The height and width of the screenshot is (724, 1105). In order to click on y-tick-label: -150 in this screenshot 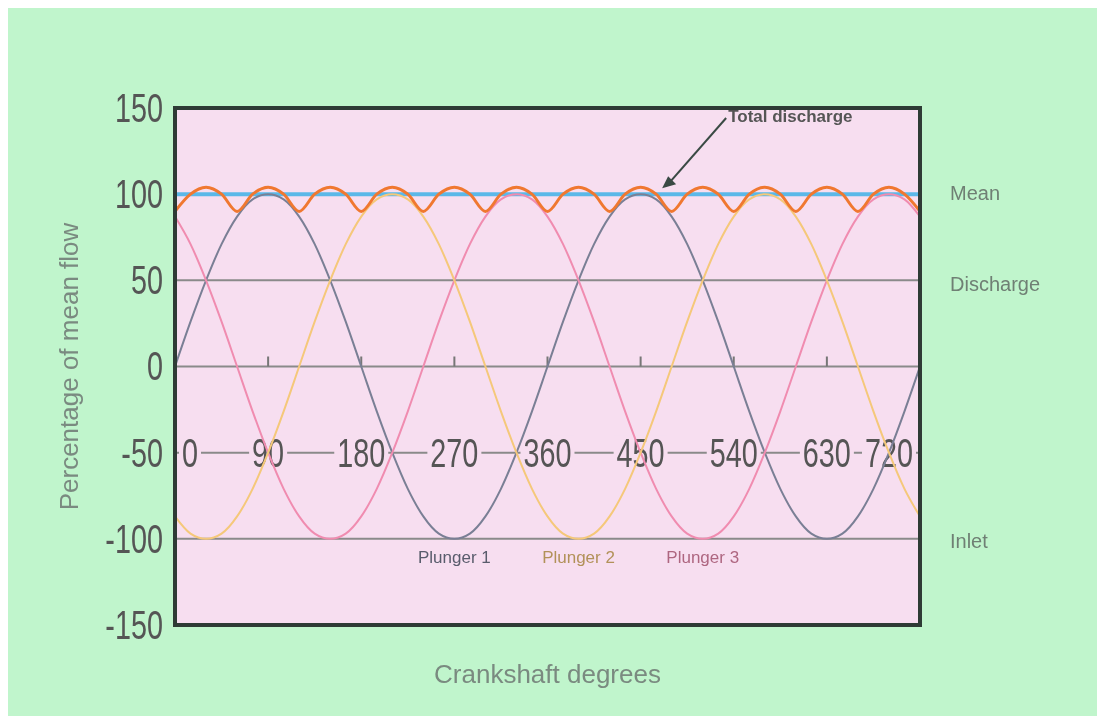, I will do `click(134, 625)`.